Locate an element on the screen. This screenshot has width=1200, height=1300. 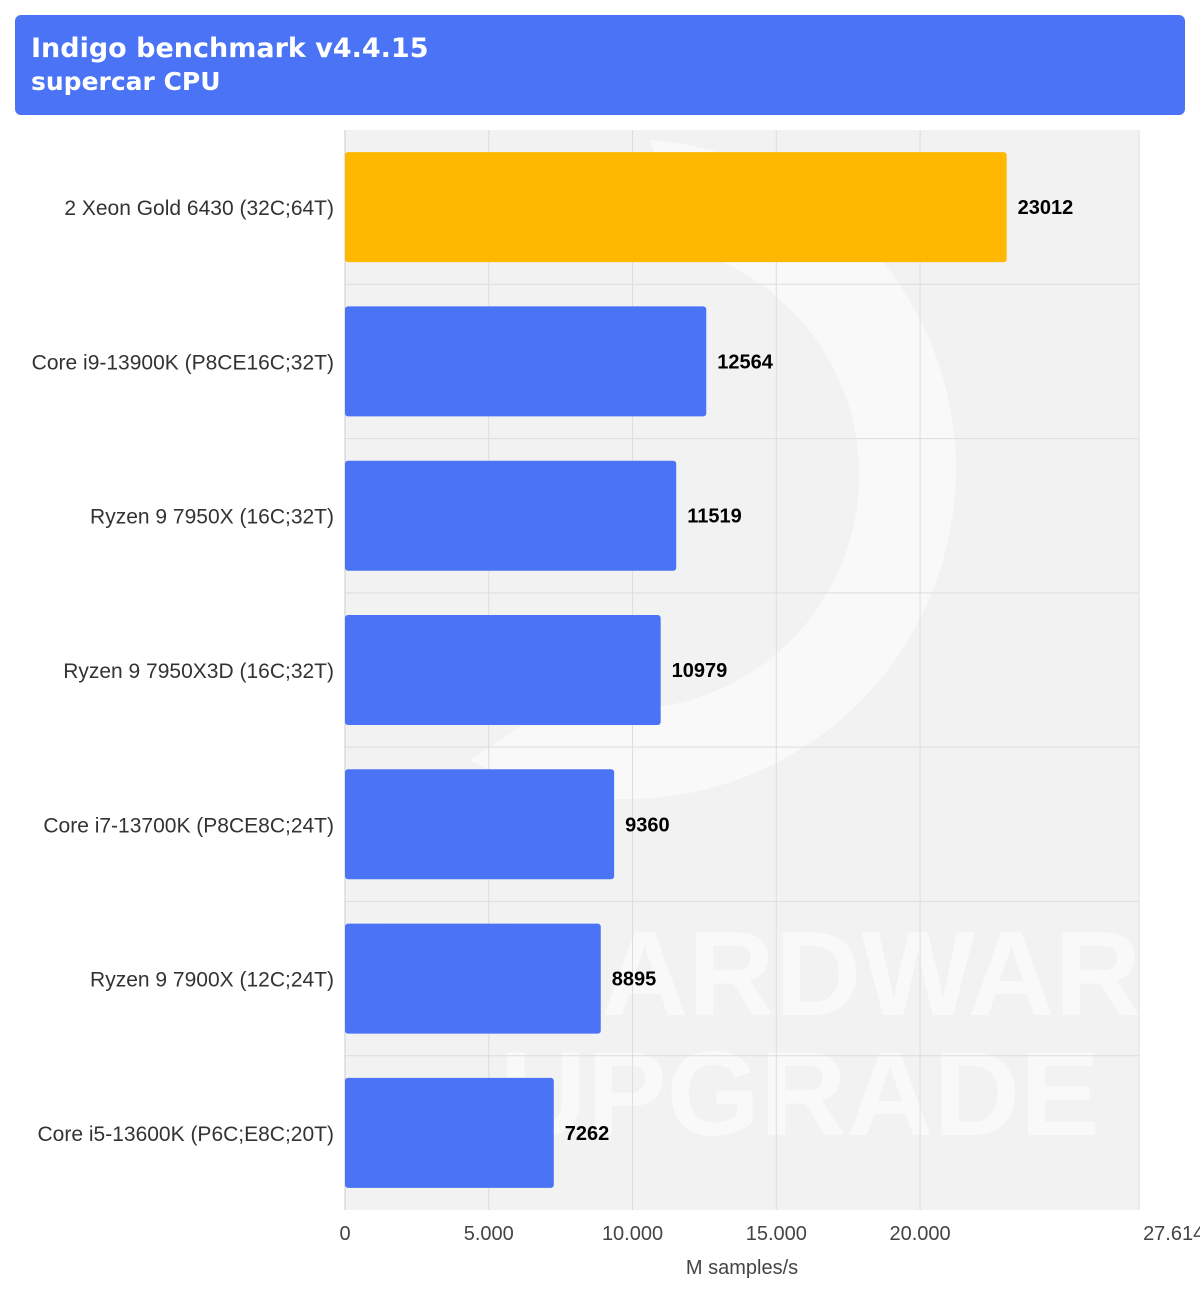
value-label: 12564 is located at coordinates (745, 362).